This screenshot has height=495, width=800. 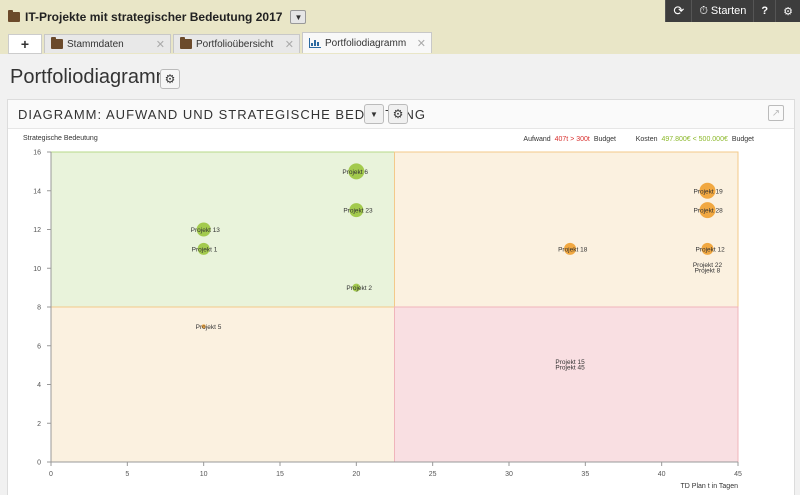 I want to click on tab-label: Portfolioübersicht, so click(x=235, y=44).